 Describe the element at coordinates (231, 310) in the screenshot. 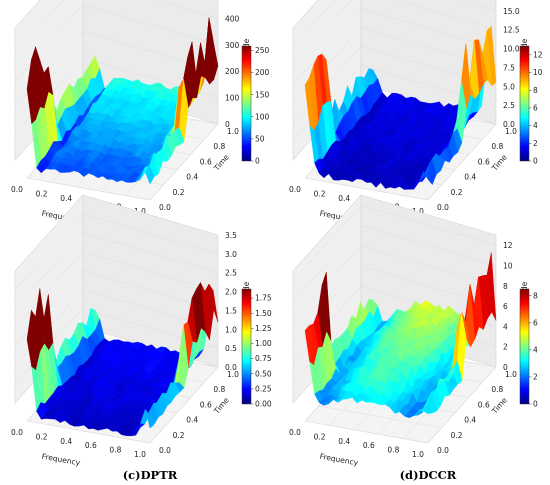

I see `z-tick-label: 1.5` at that location.